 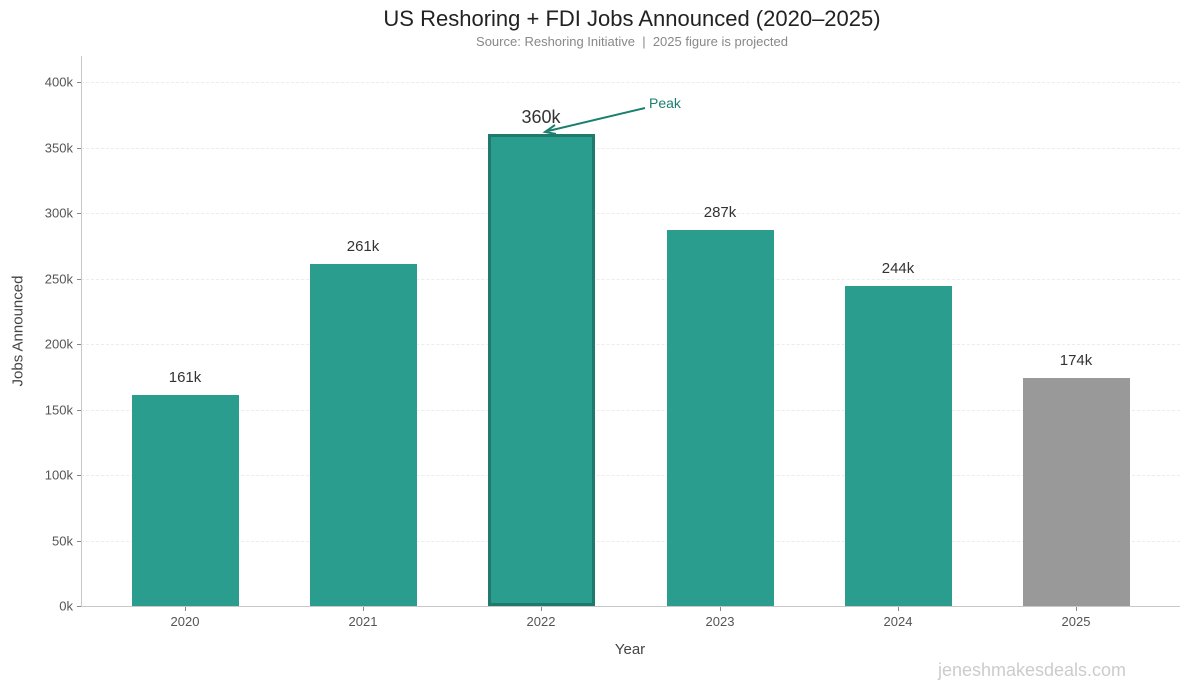 I want to click on x-tick-label: 2022, so click(x=541, y=621).